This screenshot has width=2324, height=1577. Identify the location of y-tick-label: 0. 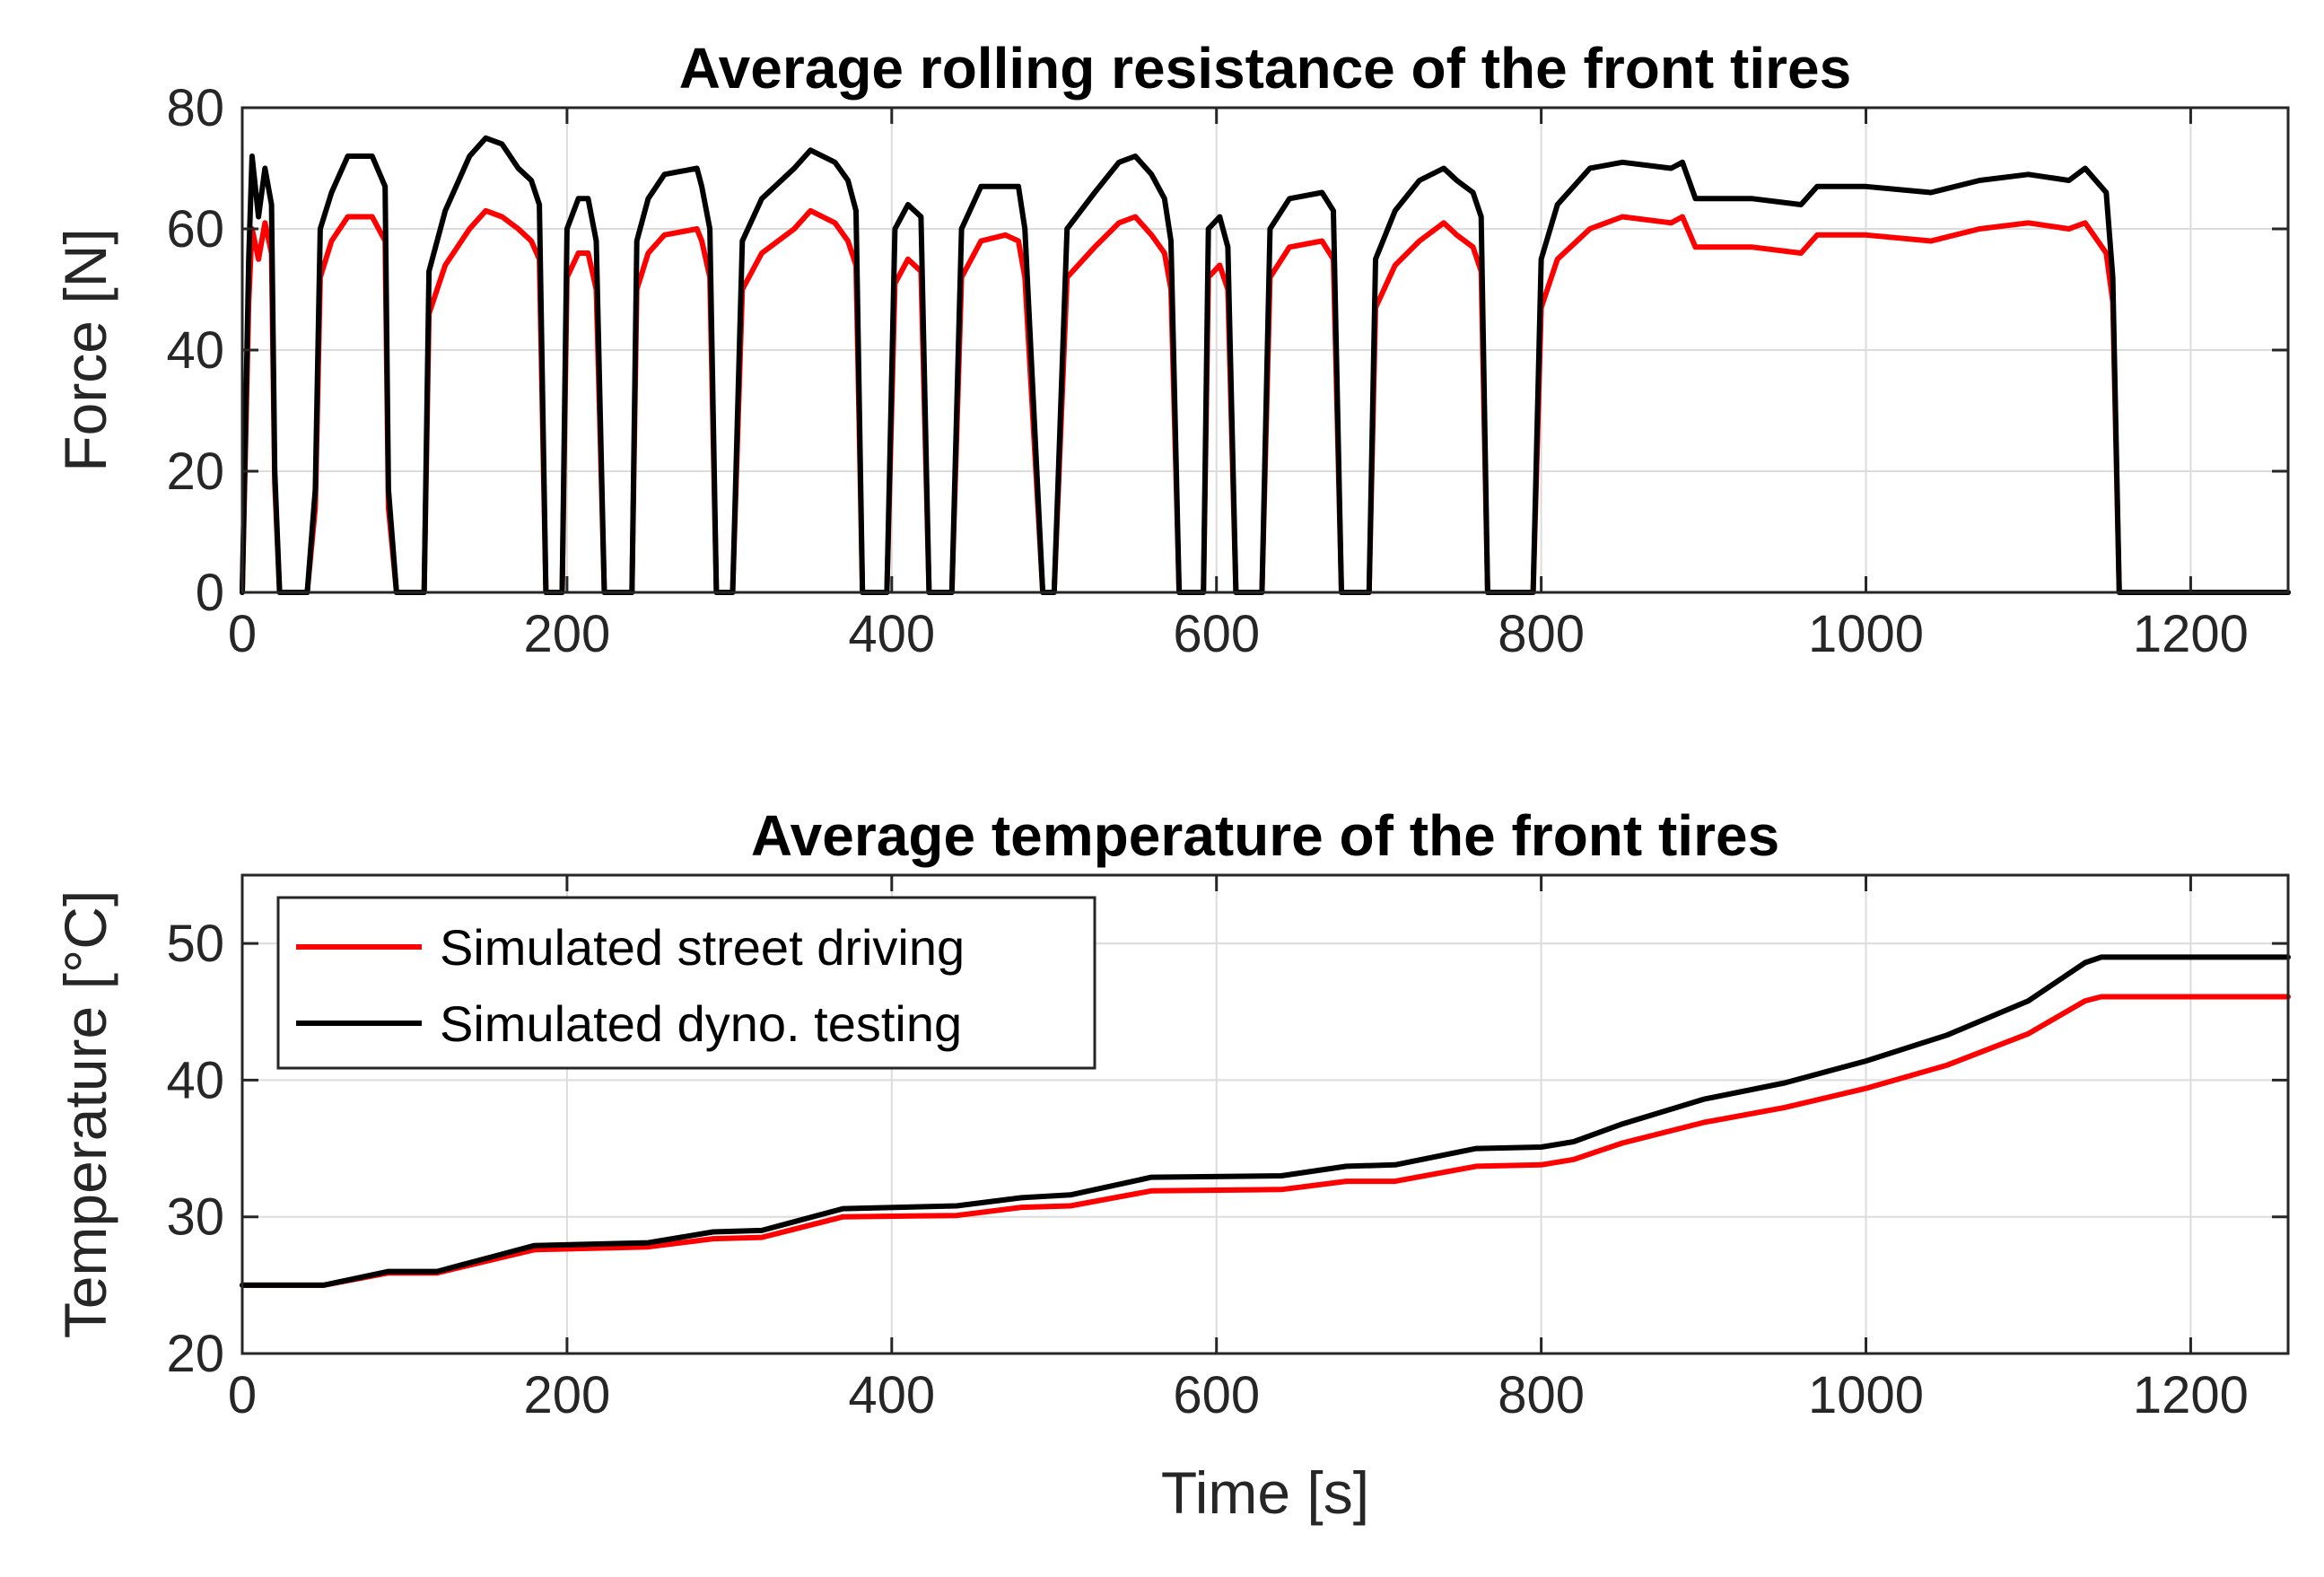
(210, 593).